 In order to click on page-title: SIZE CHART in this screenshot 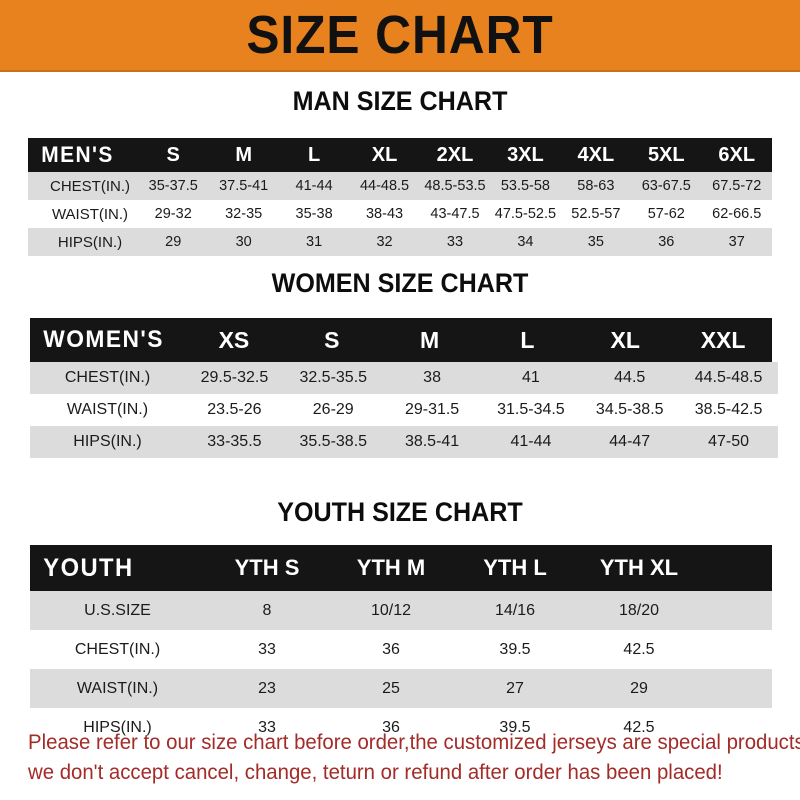, I will do `click(400, 35)`.